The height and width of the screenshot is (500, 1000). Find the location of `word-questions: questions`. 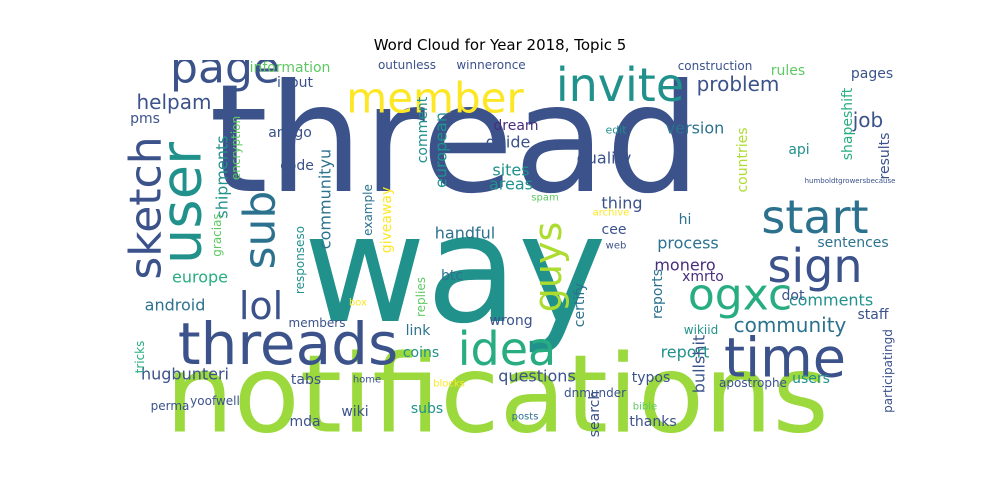

word-questions: questions is located at coordinates (536, 376).